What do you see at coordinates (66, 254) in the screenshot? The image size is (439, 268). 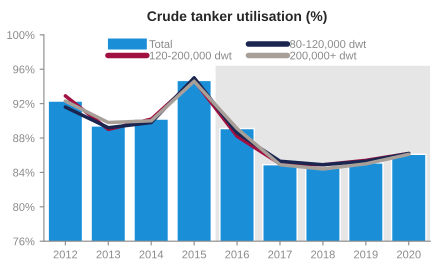 I see `x-tick-label: 2012` at bounding box center [66, 254].